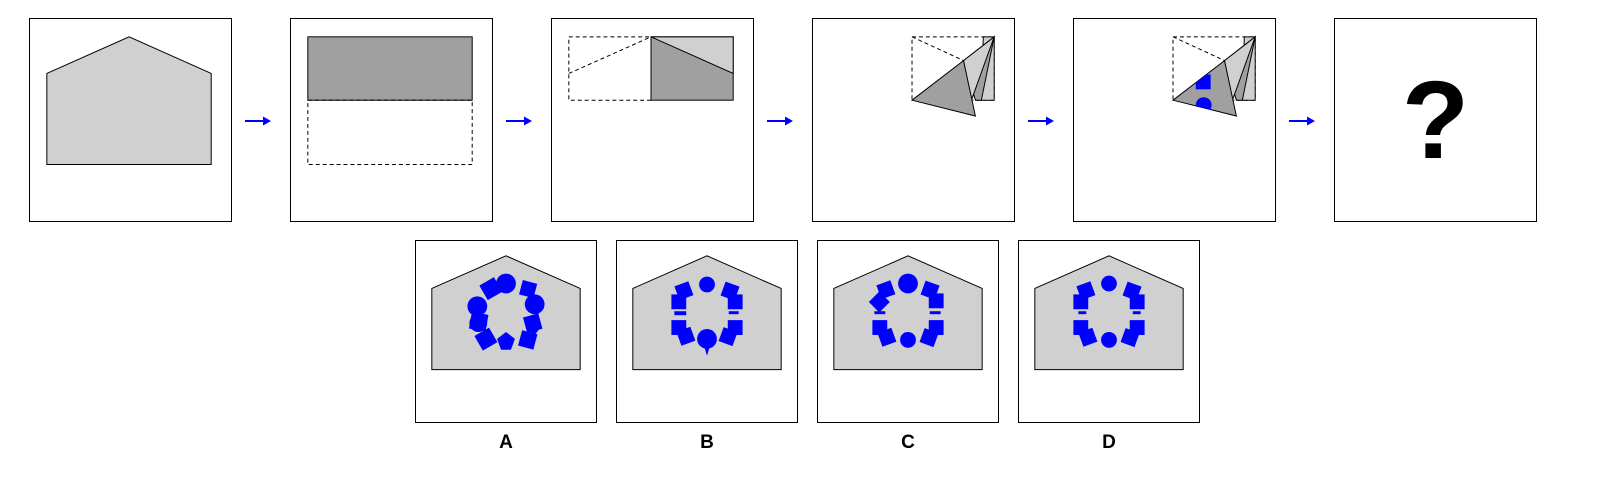 The height and width of the screenshot is (490, 1610). I want to click on step-3-diagram, so click(651, 68).